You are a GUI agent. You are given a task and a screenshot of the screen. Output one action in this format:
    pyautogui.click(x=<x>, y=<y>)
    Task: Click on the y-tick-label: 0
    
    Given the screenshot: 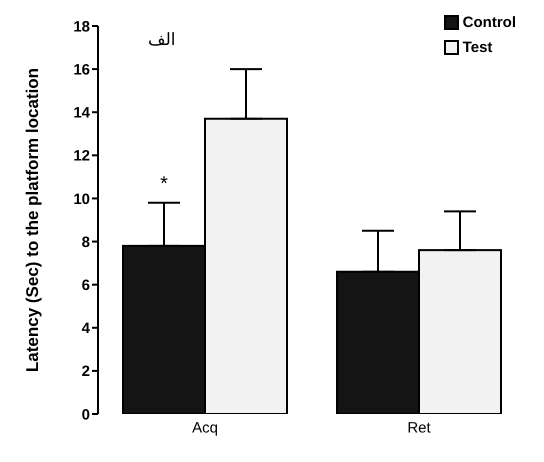 What is the action you would take?
    pyautogui.click(x=86, y=415)
    